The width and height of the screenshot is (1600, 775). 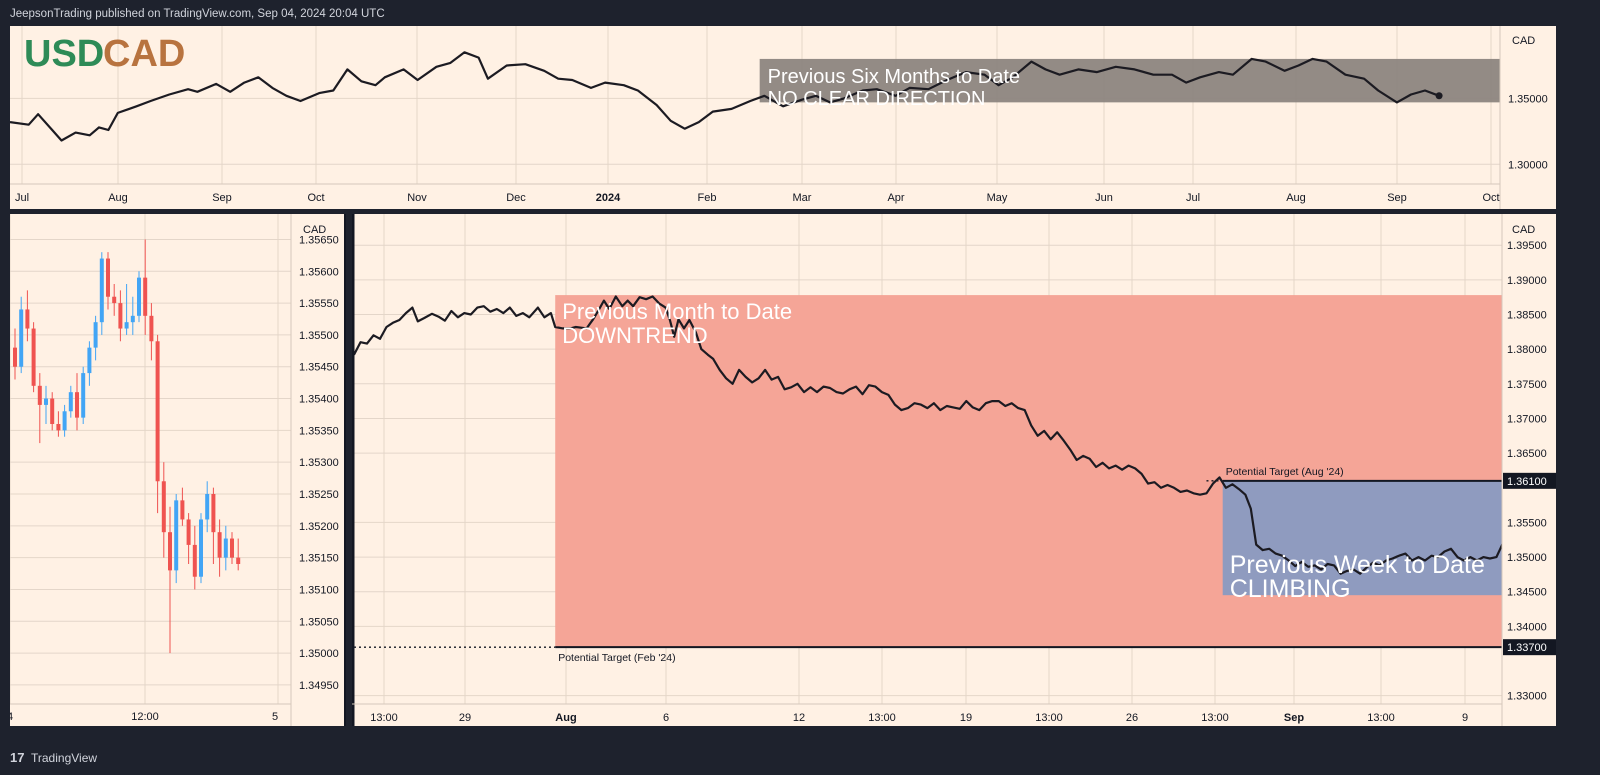 I want to click on candle-y-tick-label: 1.35650, so click(x=319, y=240).